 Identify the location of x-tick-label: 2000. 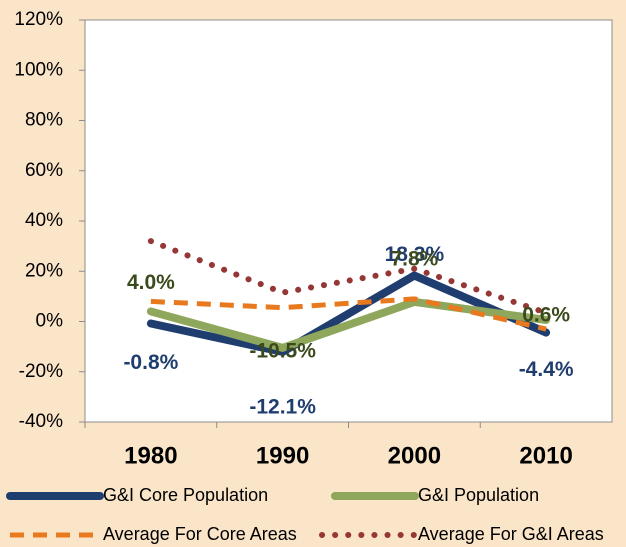
(414, 455).